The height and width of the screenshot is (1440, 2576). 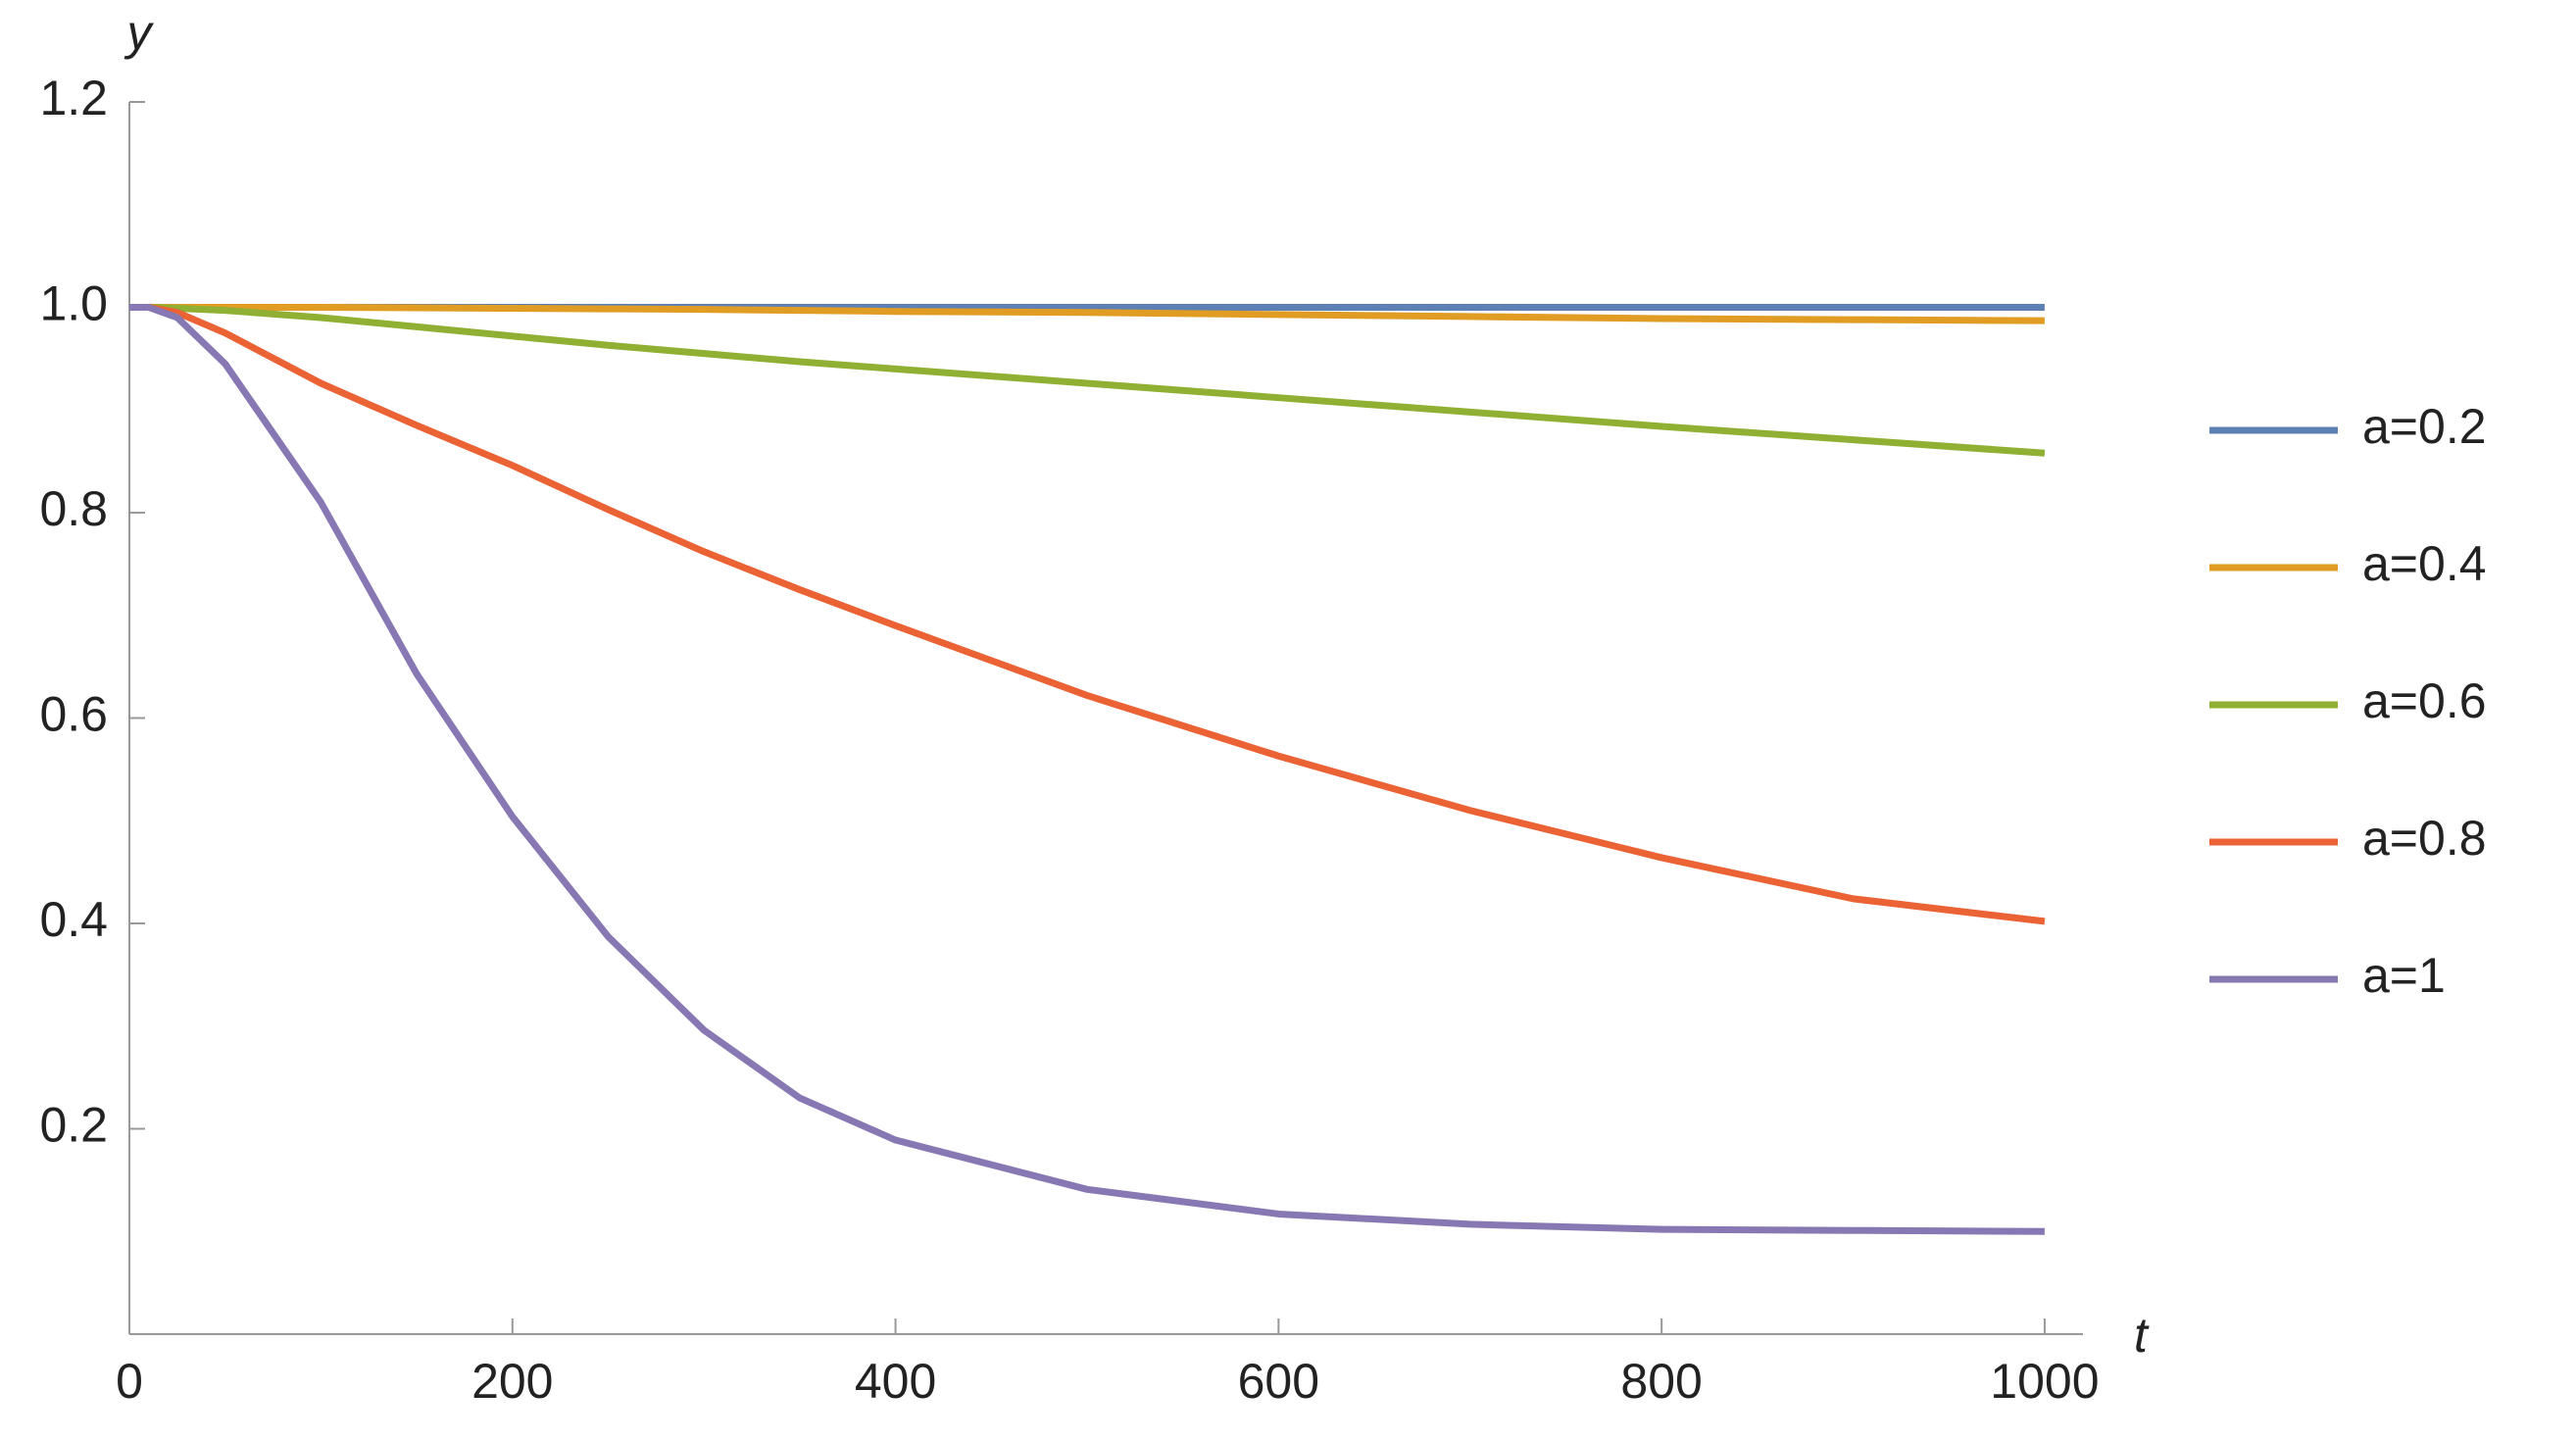 I want to click on x-tick-label: 0, so click(x=129, y=1381).